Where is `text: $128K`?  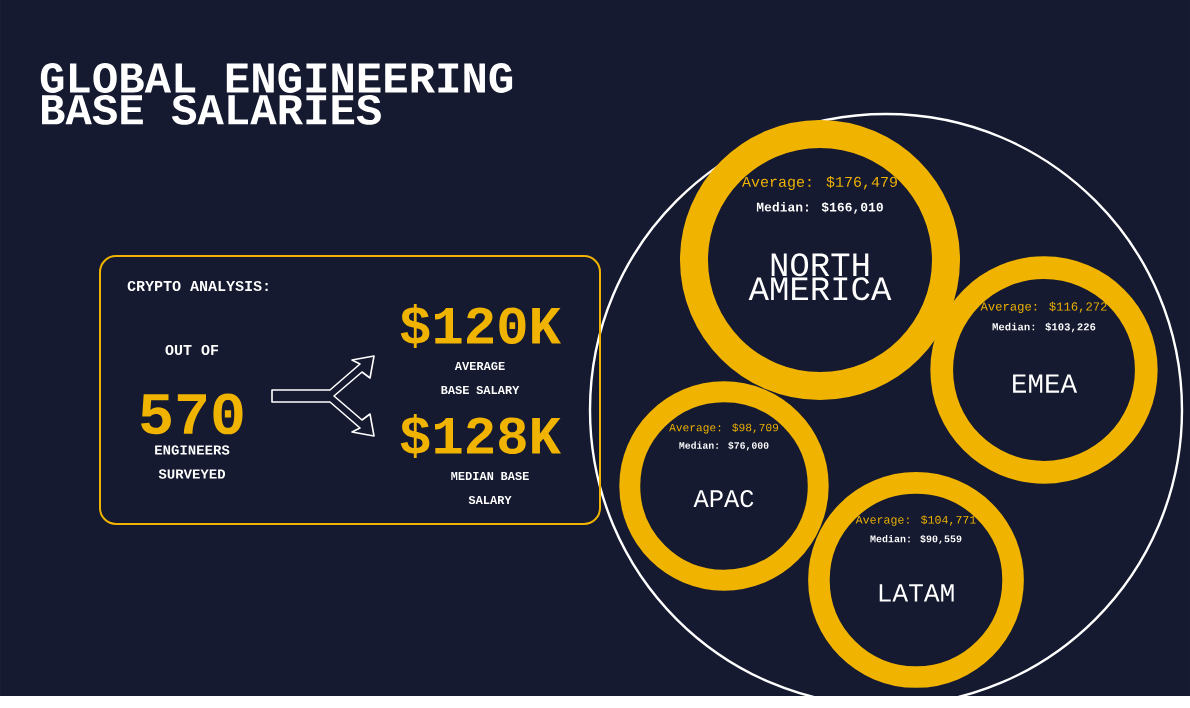 text: $128K is located at coordinates (480, 436).